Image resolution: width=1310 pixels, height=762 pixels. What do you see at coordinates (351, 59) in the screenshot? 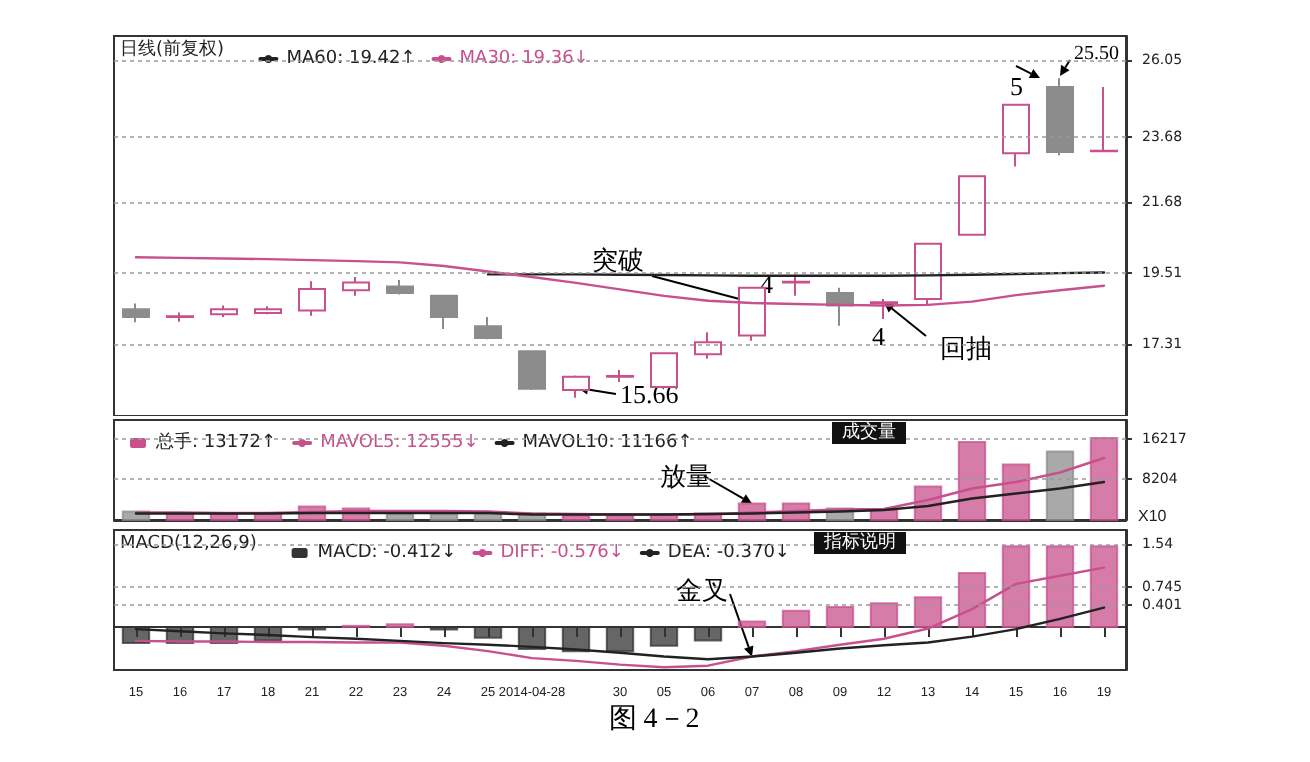
I see `legend-label: MA60: 19.42↑` at bounding box center [351, 59].